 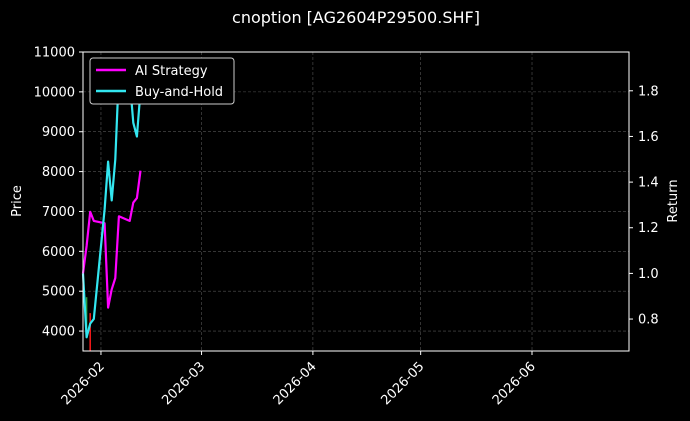 I want to click on legend-label-buy-and-hold: Buy-and-Hold, so click(x=179, y=92).